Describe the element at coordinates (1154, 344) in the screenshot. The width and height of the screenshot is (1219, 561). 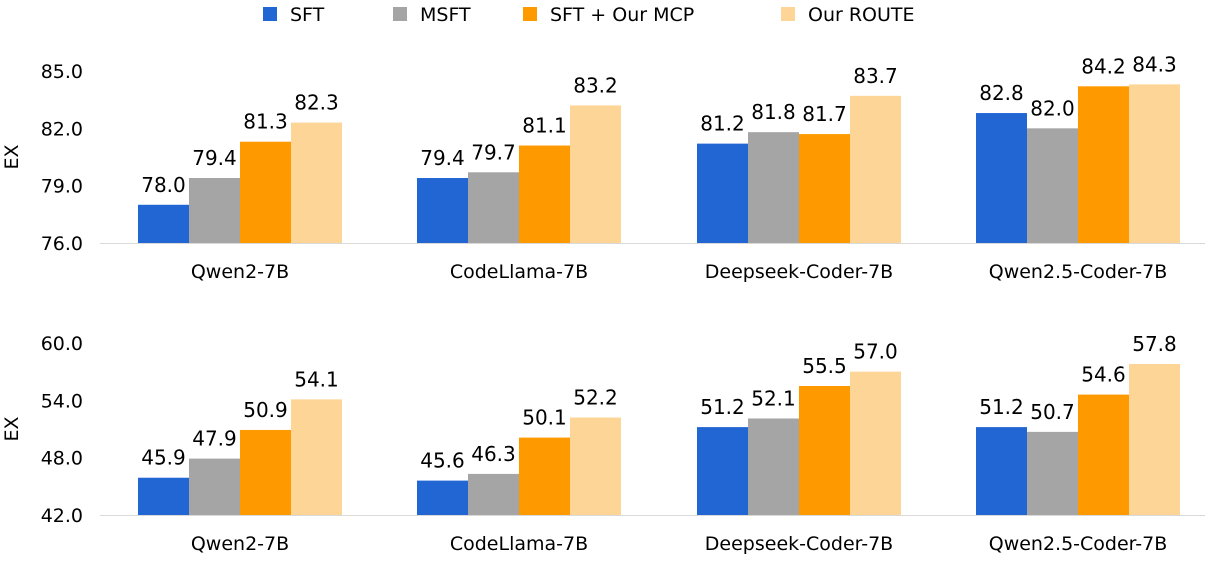
I see `data-label: 57.8` at that location.